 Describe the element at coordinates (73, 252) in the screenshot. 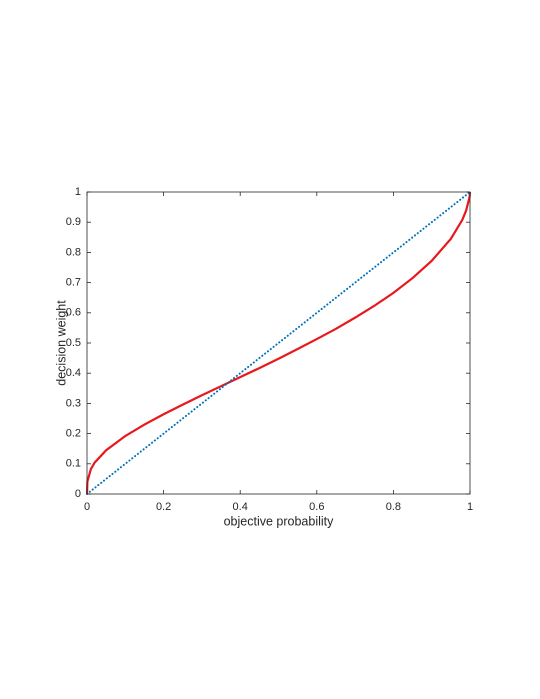

I see `y-tick-label: 0.8` at that location.